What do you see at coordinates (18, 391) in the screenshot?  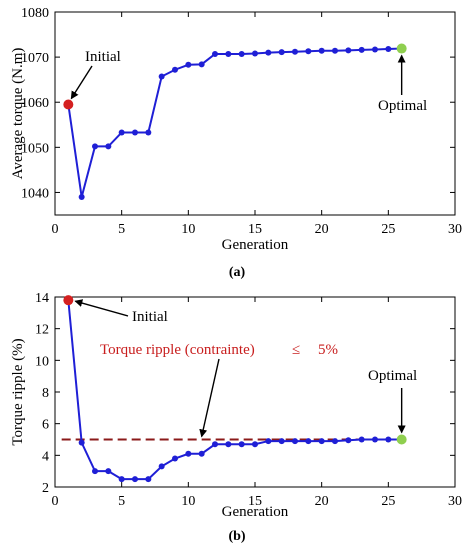 I see `y-axis-label-b: Torque ripple (%)` at bounding box center [18, 391].